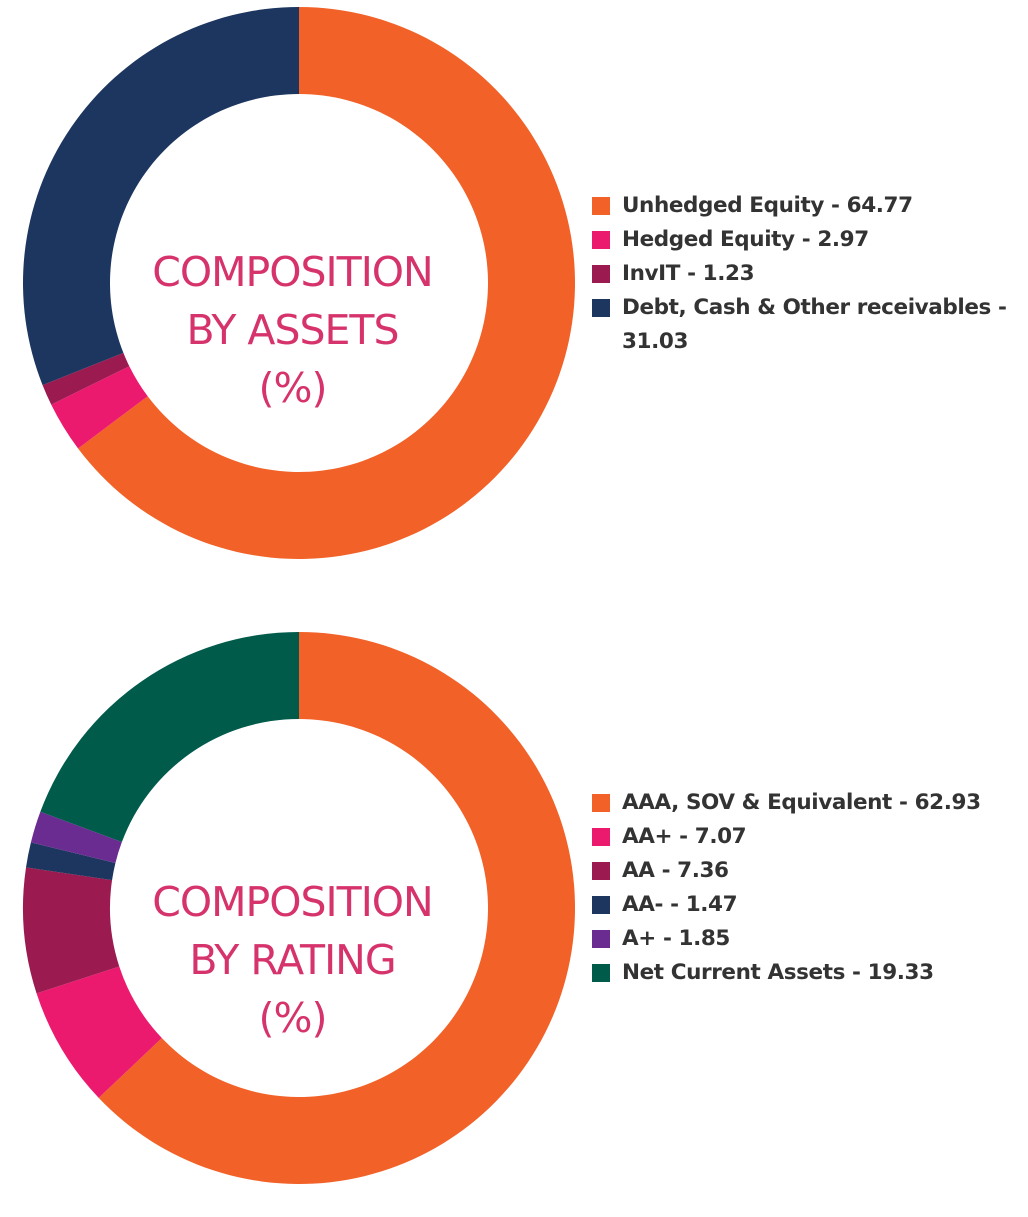  Describe the element at coordinates (161, 196) in the screenshot. I see `slice-debt-cash-other-receivables` at that location.